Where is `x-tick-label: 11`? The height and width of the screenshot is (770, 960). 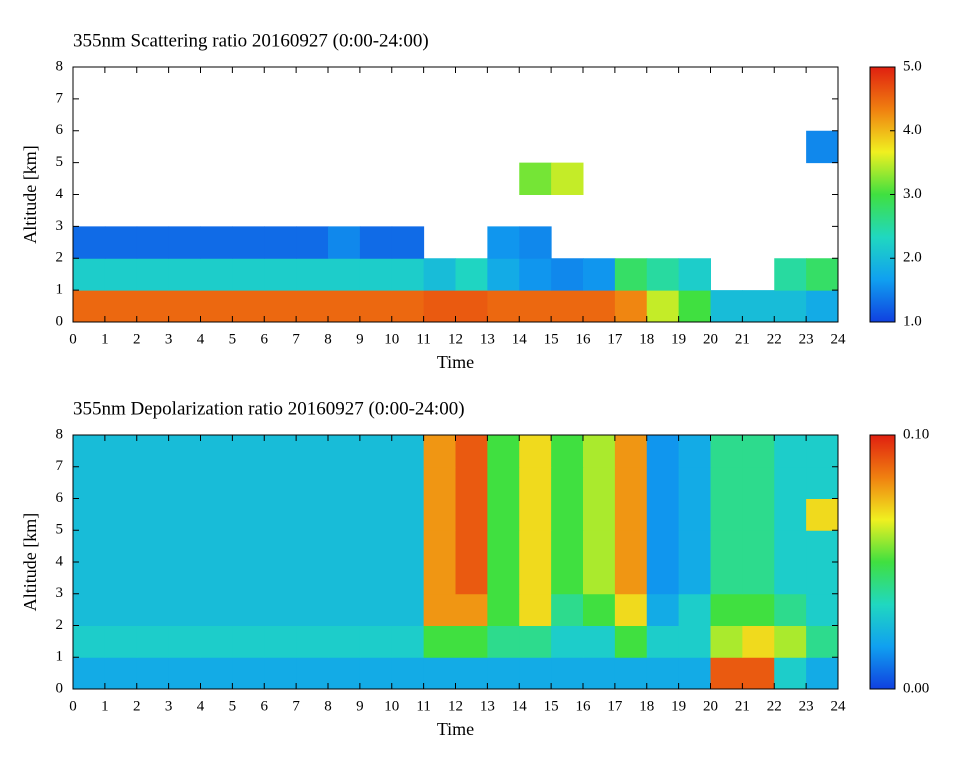 x-tick-label: 11 is located at coordinates (423, 339).